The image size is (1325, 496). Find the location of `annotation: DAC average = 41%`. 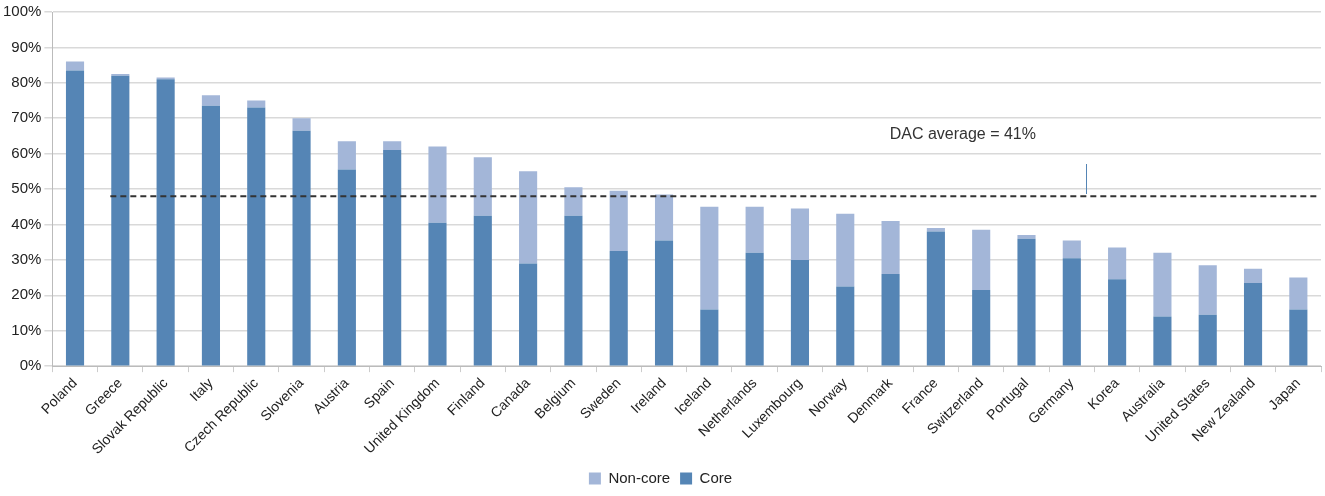

annotation: DAC average = 41% is located at coordinates (962, 133).